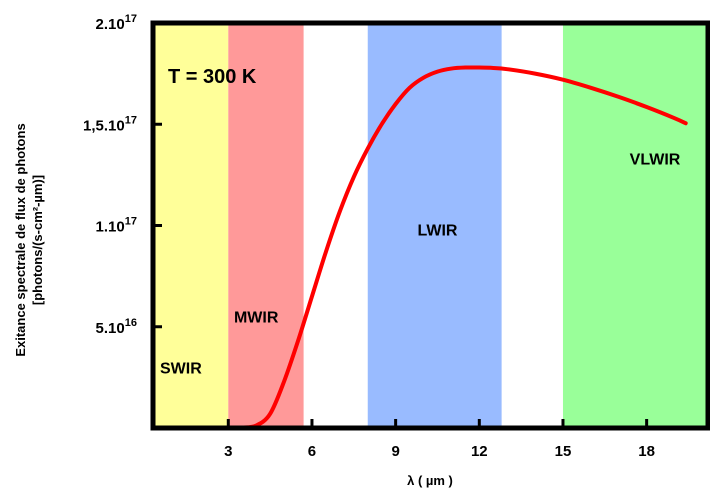 The height and width of the screenshot is (489, 710). Describe the element at coordinates (131, 120) in the screenshot. I see `y-tick-exponent-2: 17` at that location.